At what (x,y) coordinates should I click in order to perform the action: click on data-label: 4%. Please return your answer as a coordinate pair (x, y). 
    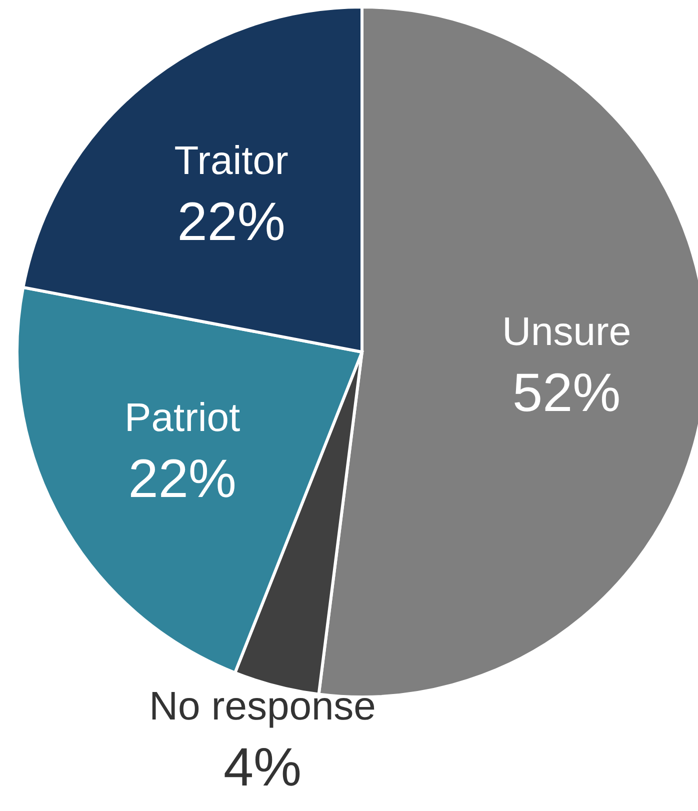
    Looking at the image, I should click on (263, 767).